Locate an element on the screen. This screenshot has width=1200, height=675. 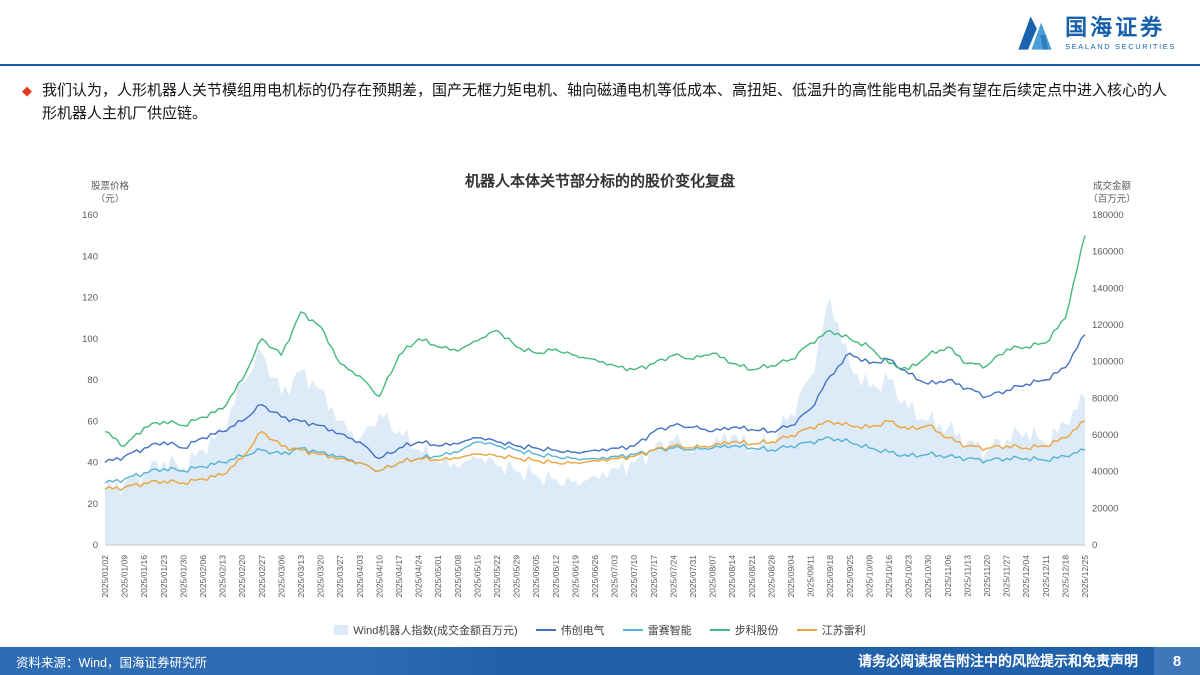
data-source: 资料来源：Wind，国海证券研究所 is located at coordinates (111, 662).